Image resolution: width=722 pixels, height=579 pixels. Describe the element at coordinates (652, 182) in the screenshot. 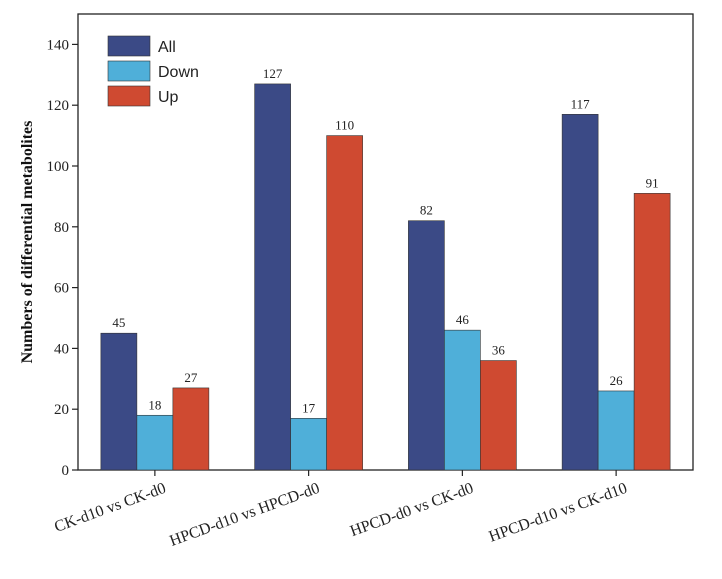

I see `data-label: 91` at that location.